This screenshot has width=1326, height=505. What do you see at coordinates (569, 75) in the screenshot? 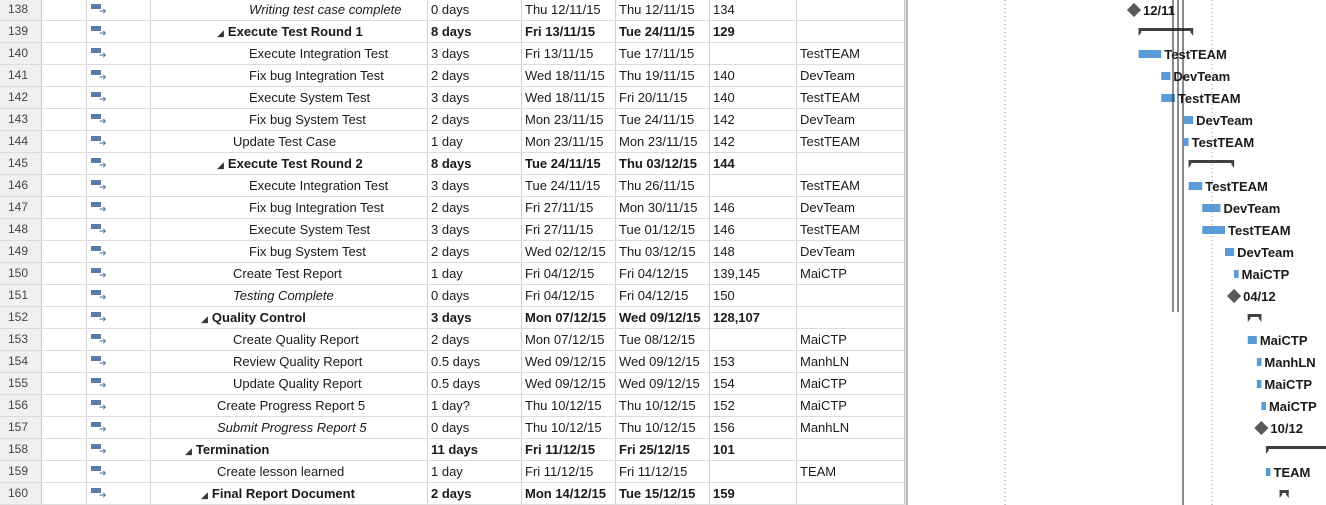
I see `start-cell: Wed 18/11/15` at bounding box center [569, 75].